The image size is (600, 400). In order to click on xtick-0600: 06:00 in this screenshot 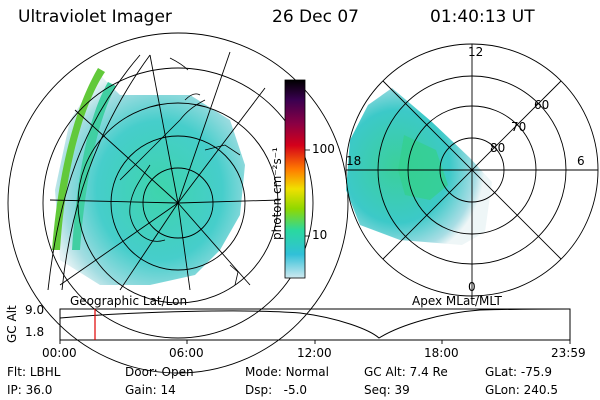, I will do `click(186, 353)`.